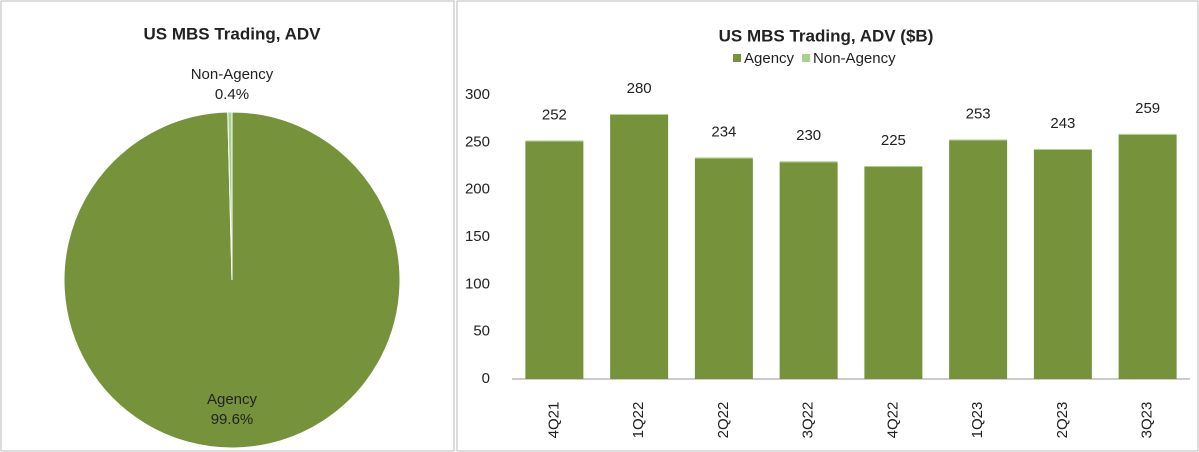 The image size is (1199, 452). What do you see at coordinates (1062, 123) in the screenshot?
I see `total-label: 243` at bounding box center [1062, 123].